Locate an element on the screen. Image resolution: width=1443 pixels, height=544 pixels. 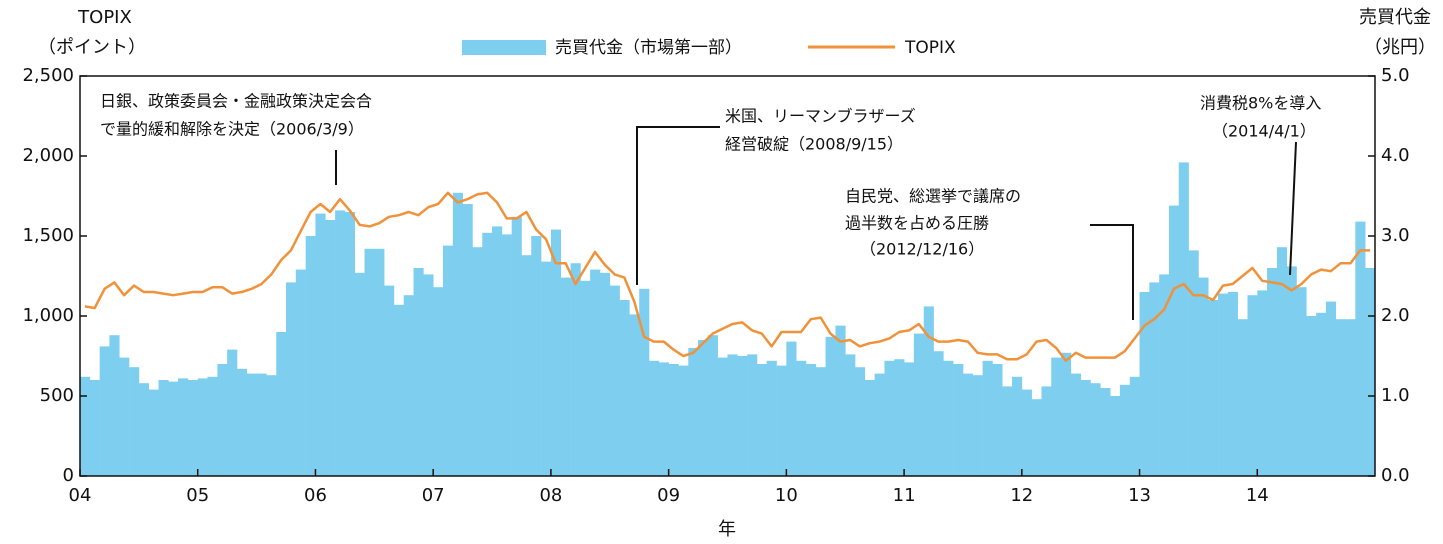
y-tick-label: 2,500 is located at coordinates (48, 75).